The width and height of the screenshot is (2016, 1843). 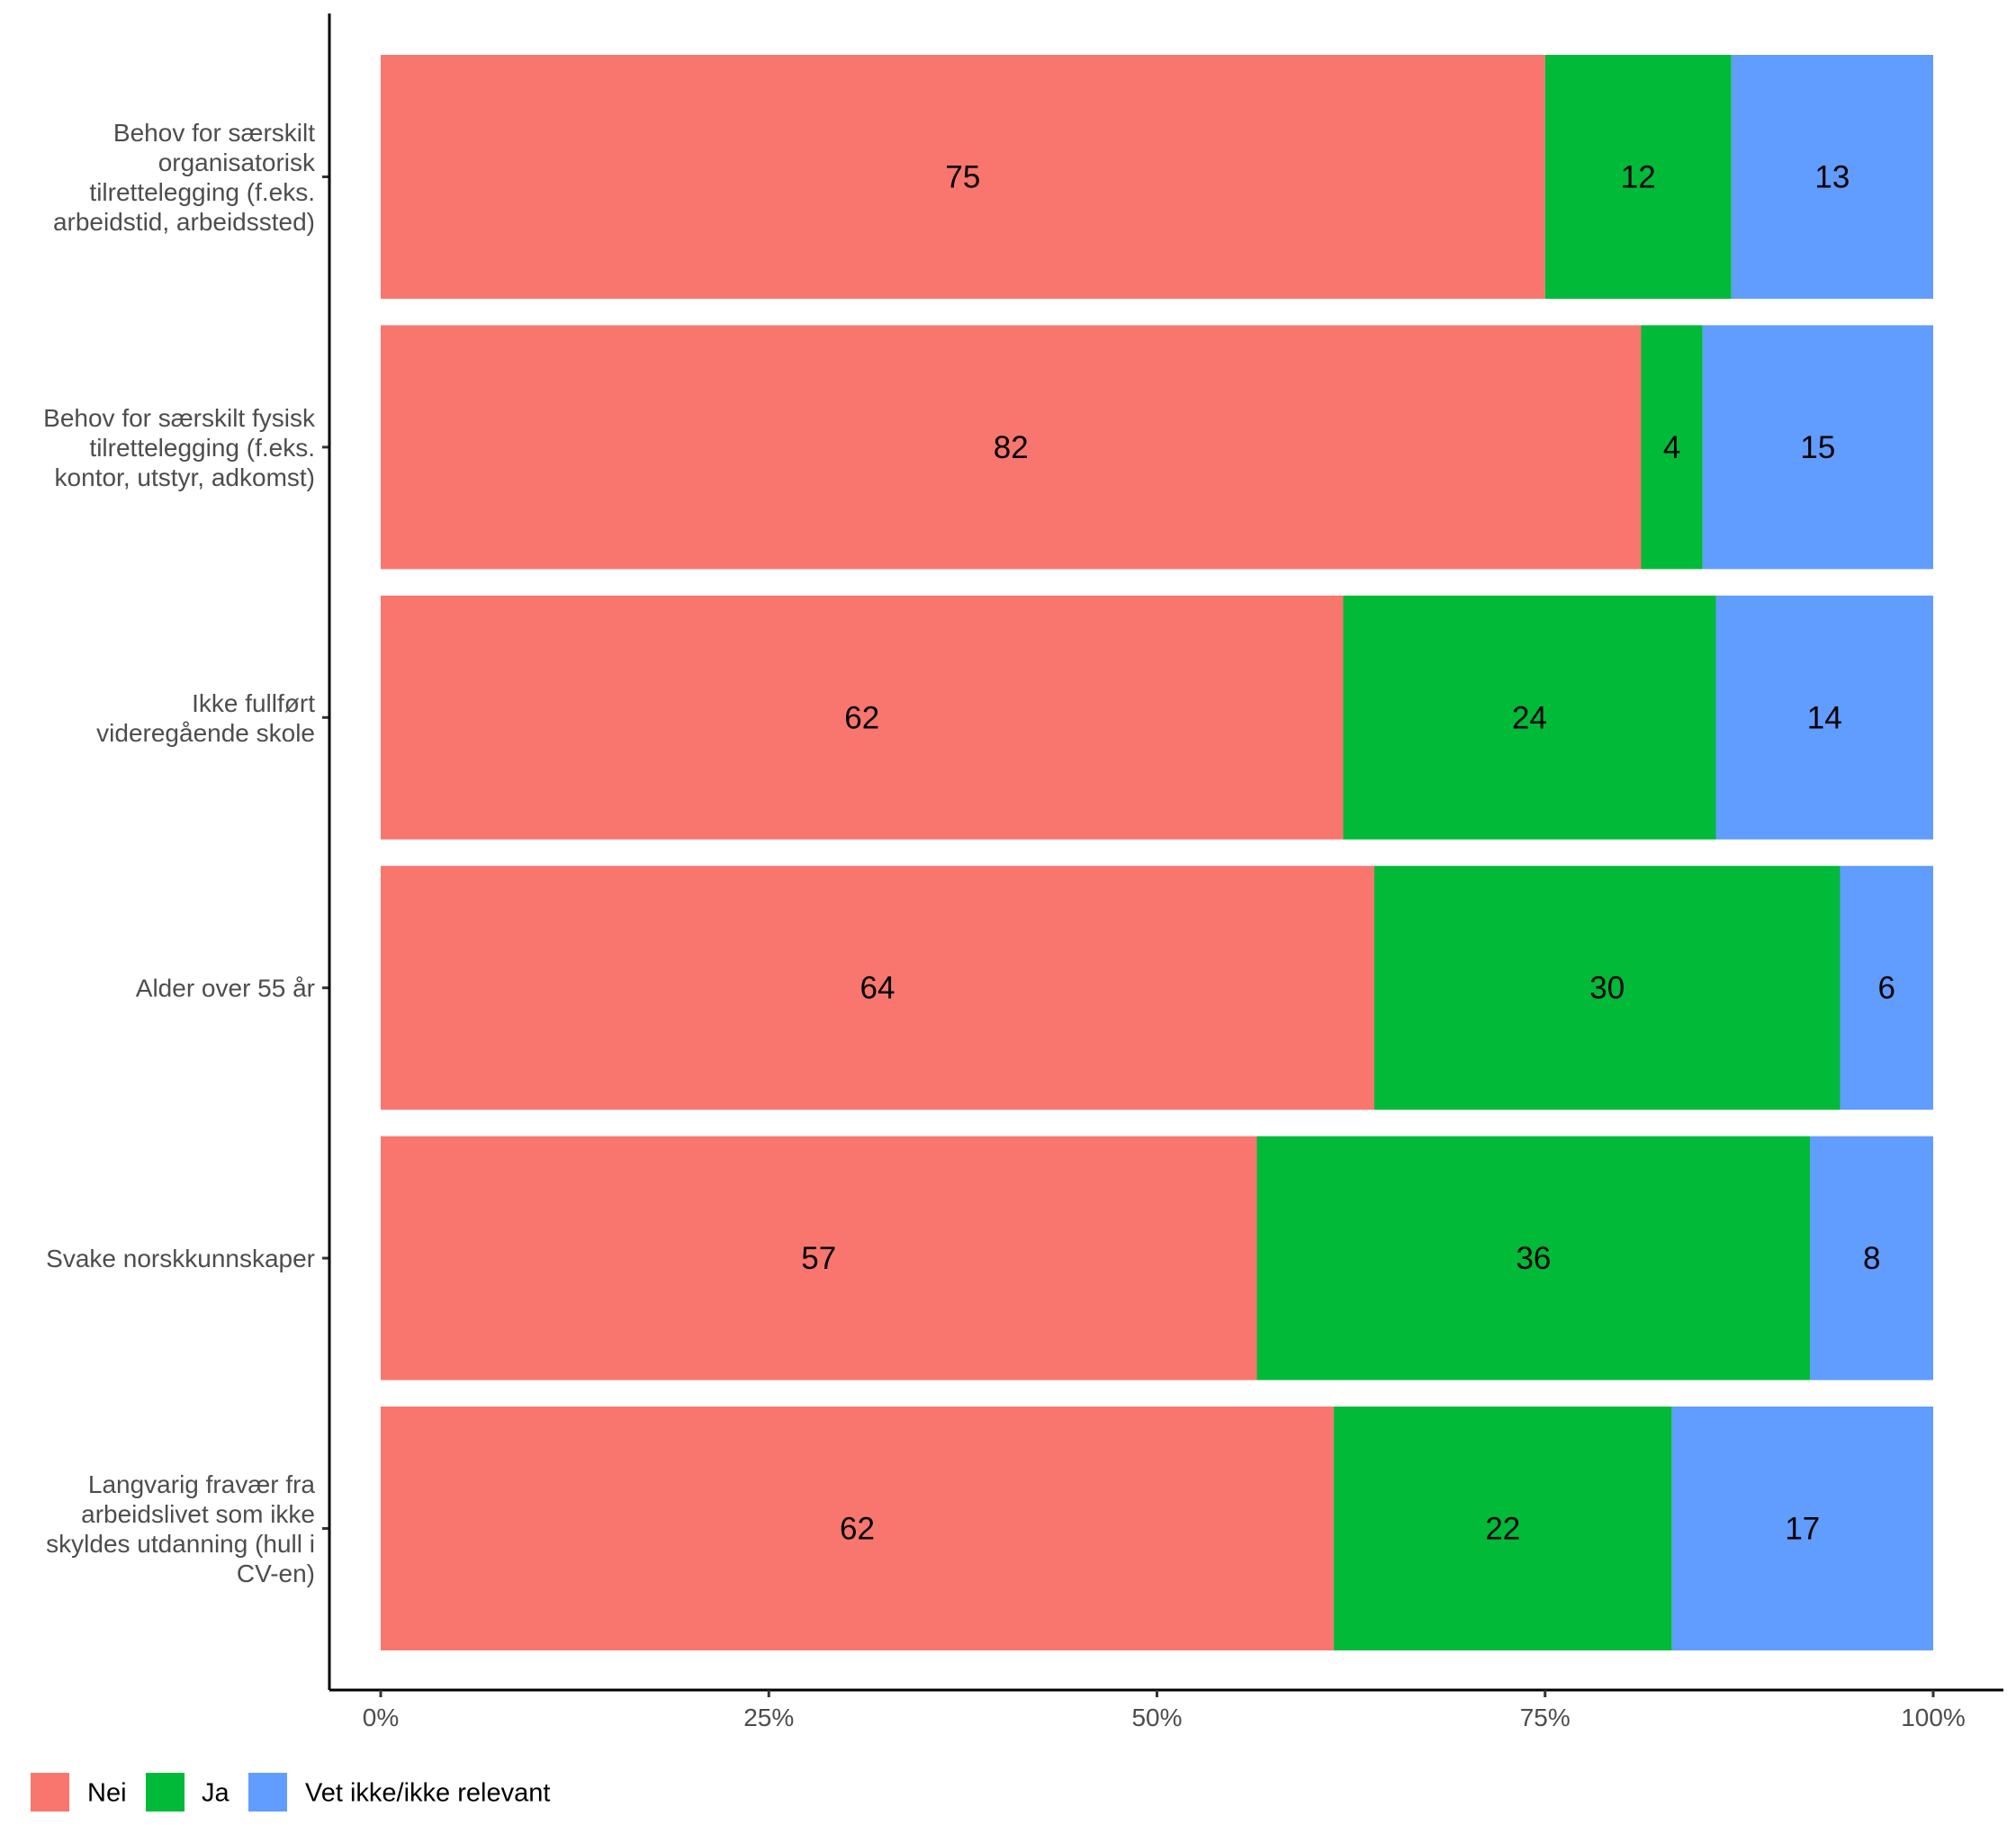 I want to click on x-tick-label: 0%, so click(x=381, y=1717).